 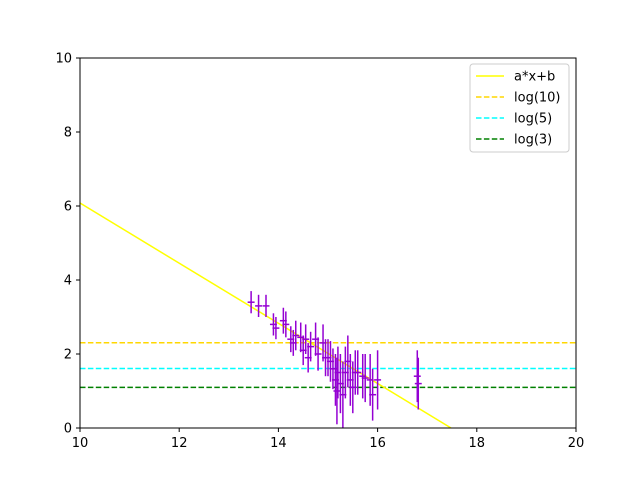 What do you see at coordinates (477, 443) in the screenshot?
I see `x-tick-label: 18` at bounding box center [477, 443].